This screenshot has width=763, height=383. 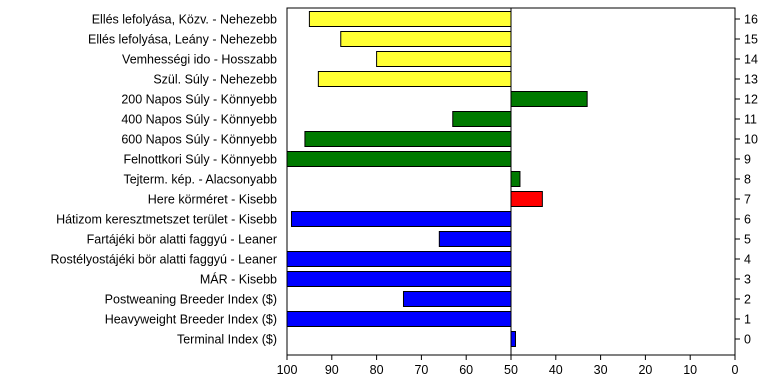 What do you see at coordinates (751, 140) in the screenshot?
I see `rank-label: 10` at bounding box center [751, 140].